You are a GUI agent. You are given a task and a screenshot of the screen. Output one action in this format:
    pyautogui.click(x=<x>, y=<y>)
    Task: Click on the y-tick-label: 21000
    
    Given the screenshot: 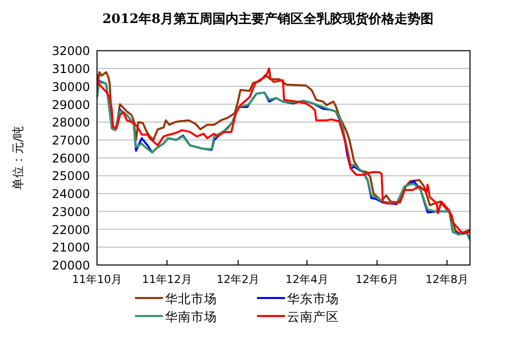 What is the action you would take?
    pyautogui.click(x=71, y=247)
    